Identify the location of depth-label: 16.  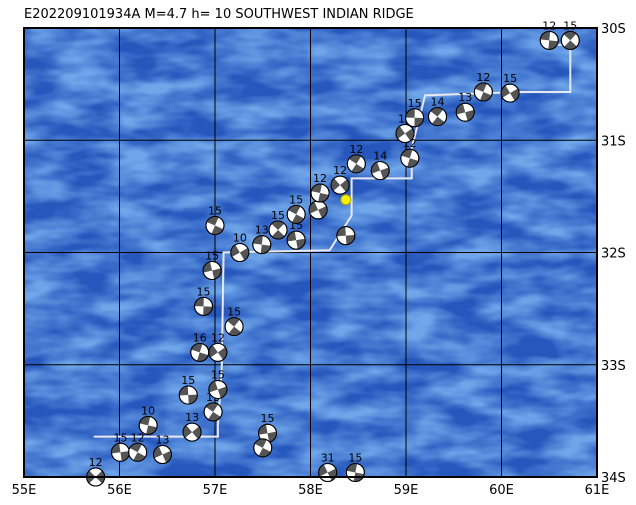
(200, 337).